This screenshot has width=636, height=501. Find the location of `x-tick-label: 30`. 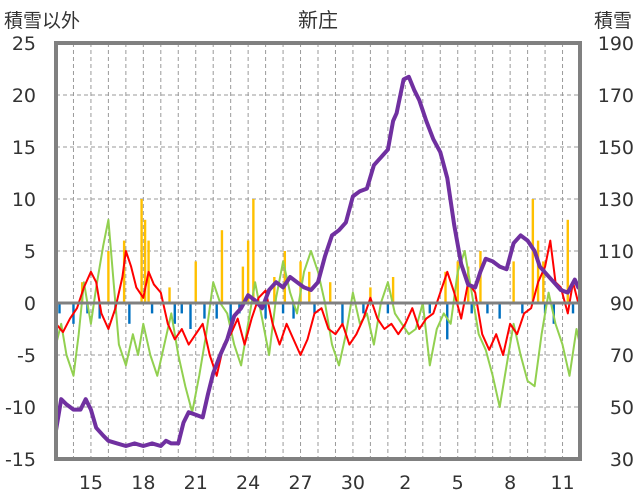

x-tick-label: 30 is located at coordinates (353, 483).